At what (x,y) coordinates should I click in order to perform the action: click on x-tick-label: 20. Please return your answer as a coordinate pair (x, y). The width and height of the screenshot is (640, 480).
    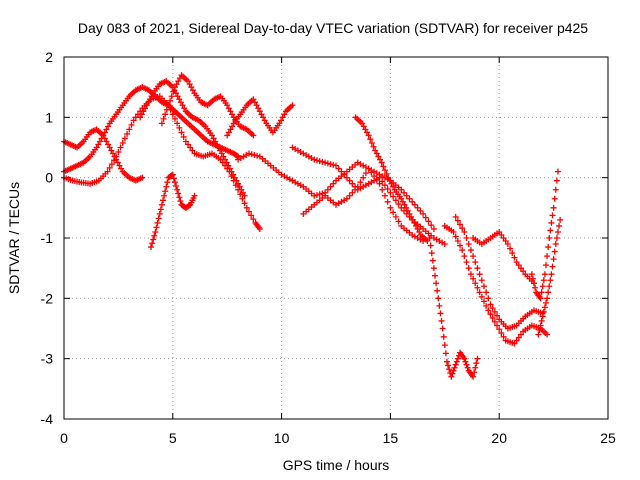
    Looking at the image, I should click on (499, 438).